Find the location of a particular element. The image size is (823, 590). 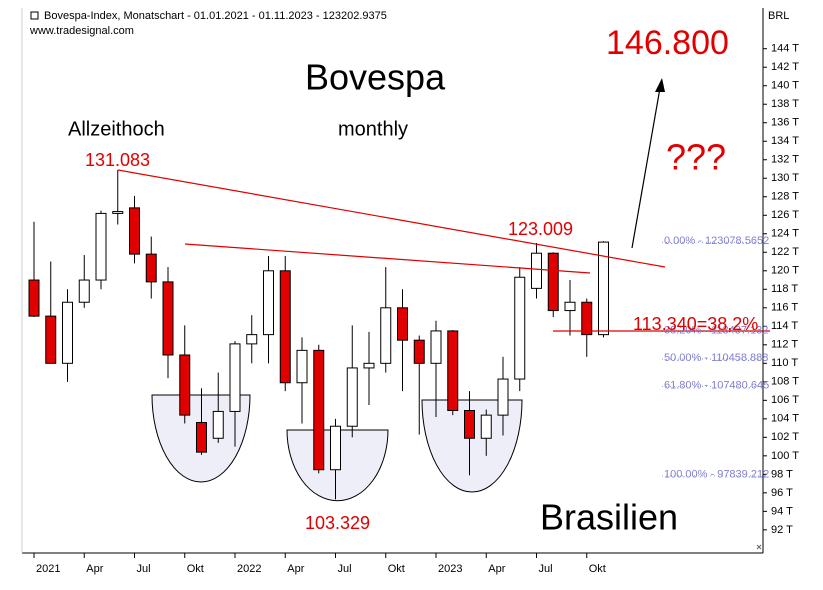

fib-label: 38.20% - 113437.132 is located at coordinates (716, 330).